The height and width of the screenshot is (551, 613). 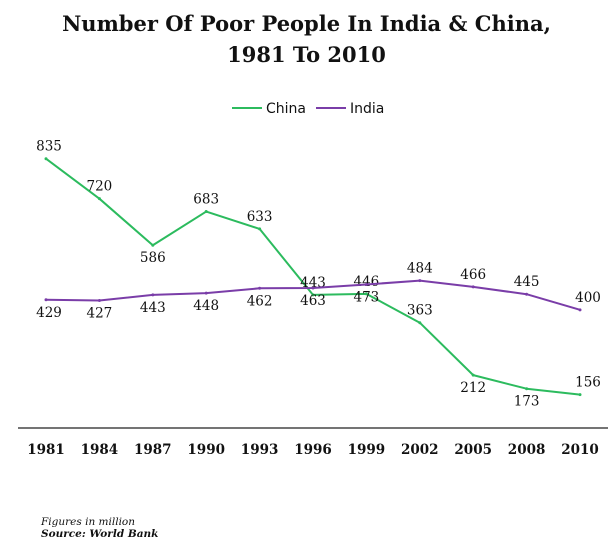 I want to click on chart-title-line-2: 1981 To 2010, so click(x=306, y=54).